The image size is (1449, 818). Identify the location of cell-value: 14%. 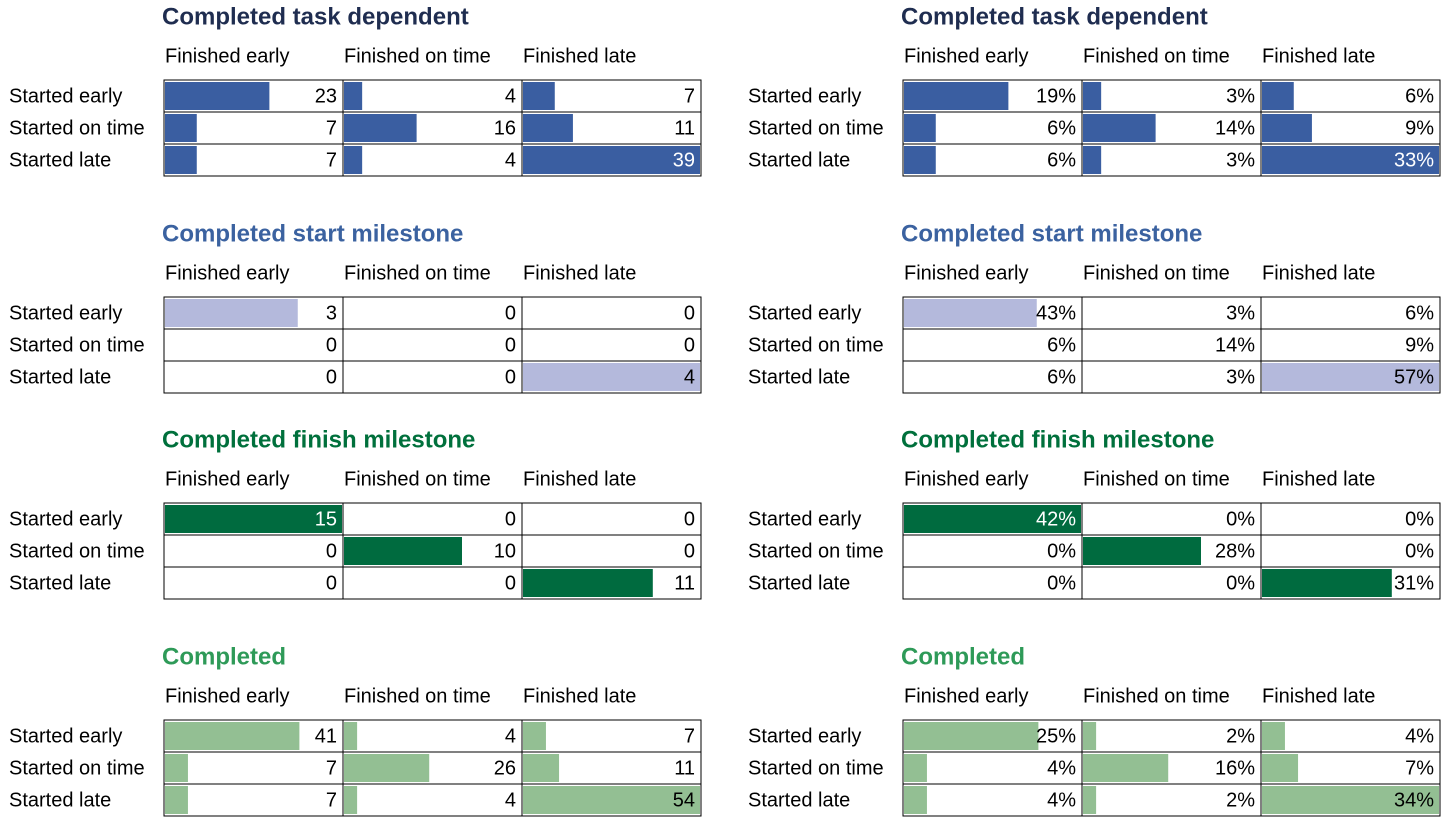
(1235, 128).